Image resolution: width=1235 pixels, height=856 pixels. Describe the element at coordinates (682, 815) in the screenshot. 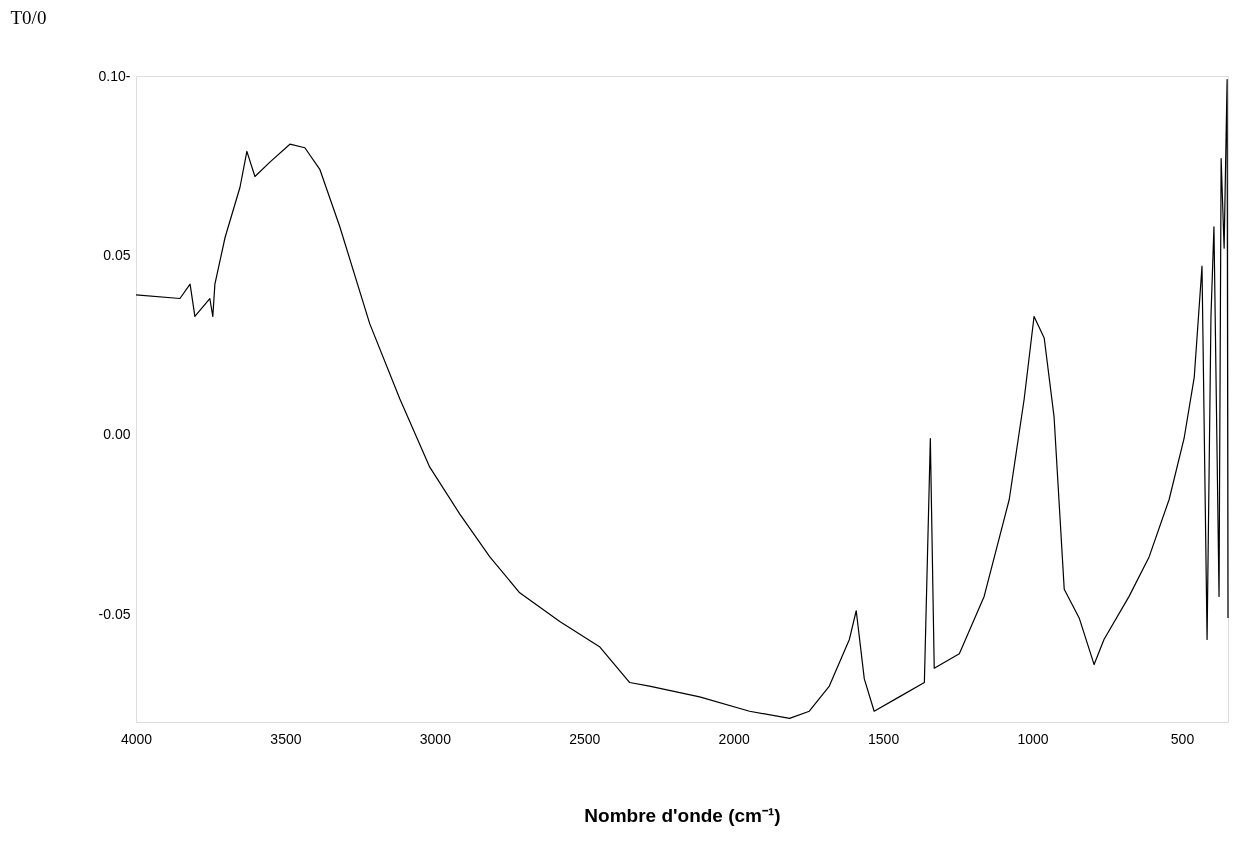

I see `x-axis-title: Nombre d'onde (cm⁻¹)` at that location.